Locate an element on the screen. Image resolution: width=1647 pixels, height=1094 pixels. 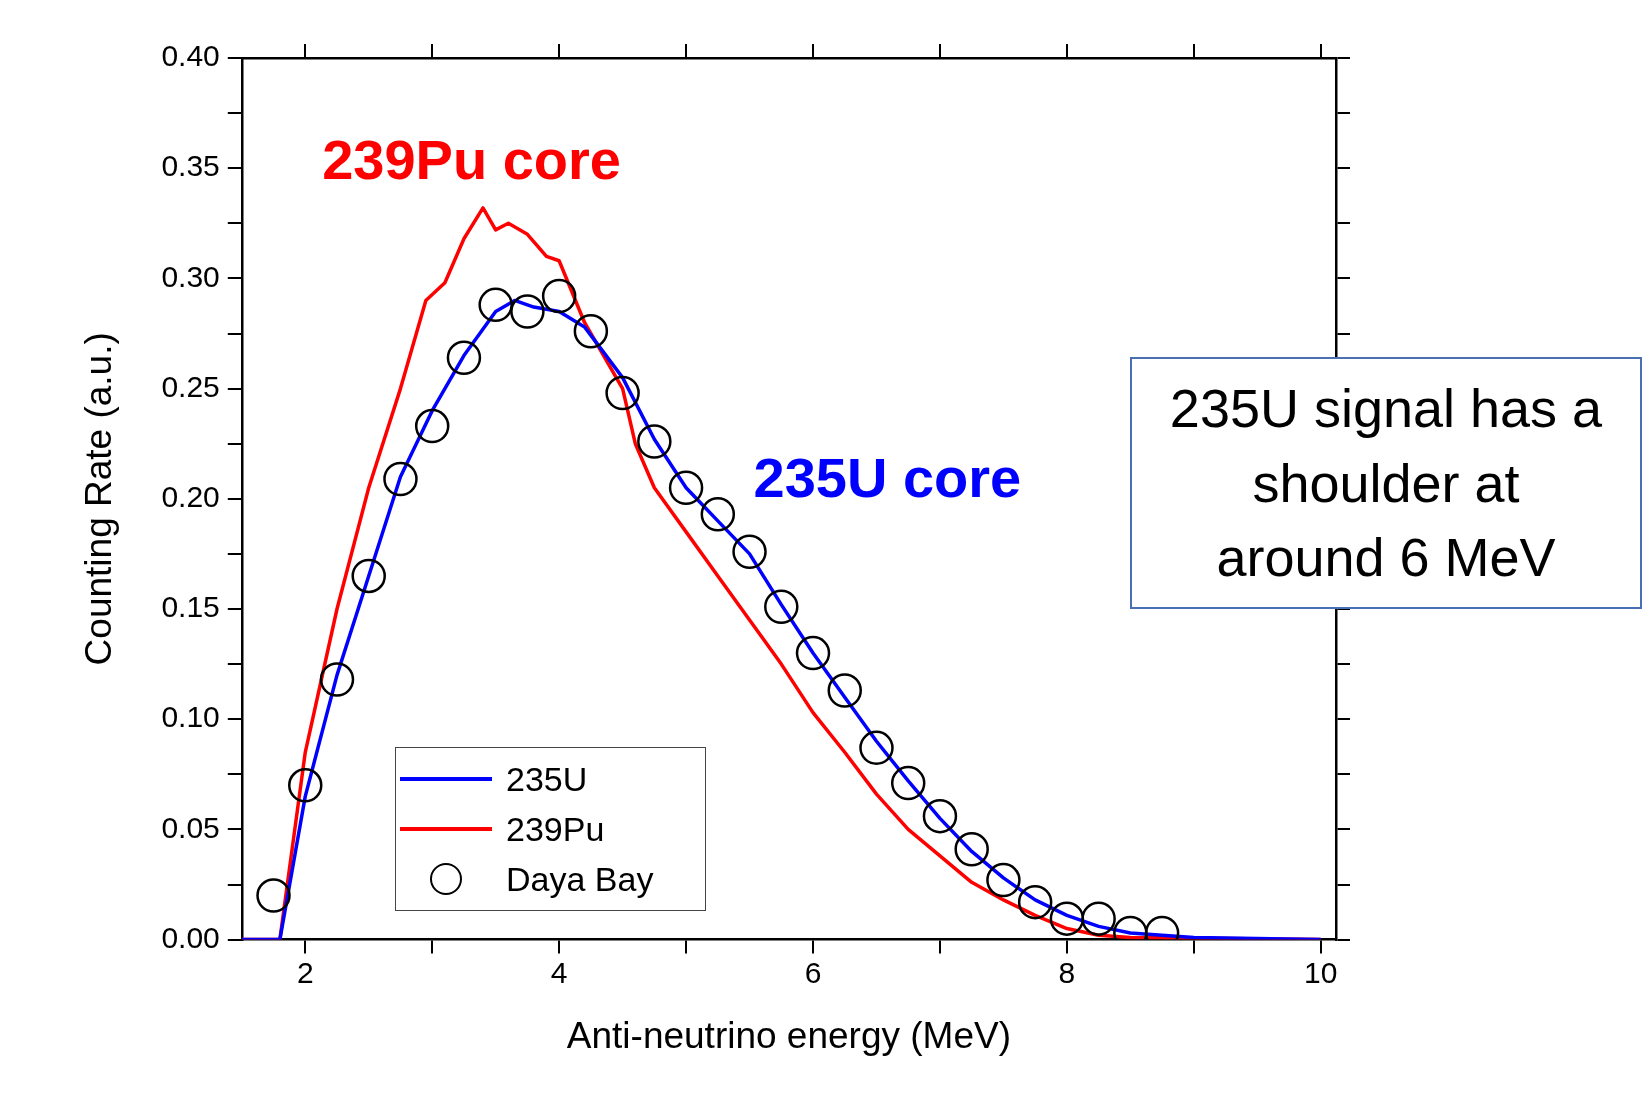
x-tick-label: 8 is located at coordinates (1067, 972).